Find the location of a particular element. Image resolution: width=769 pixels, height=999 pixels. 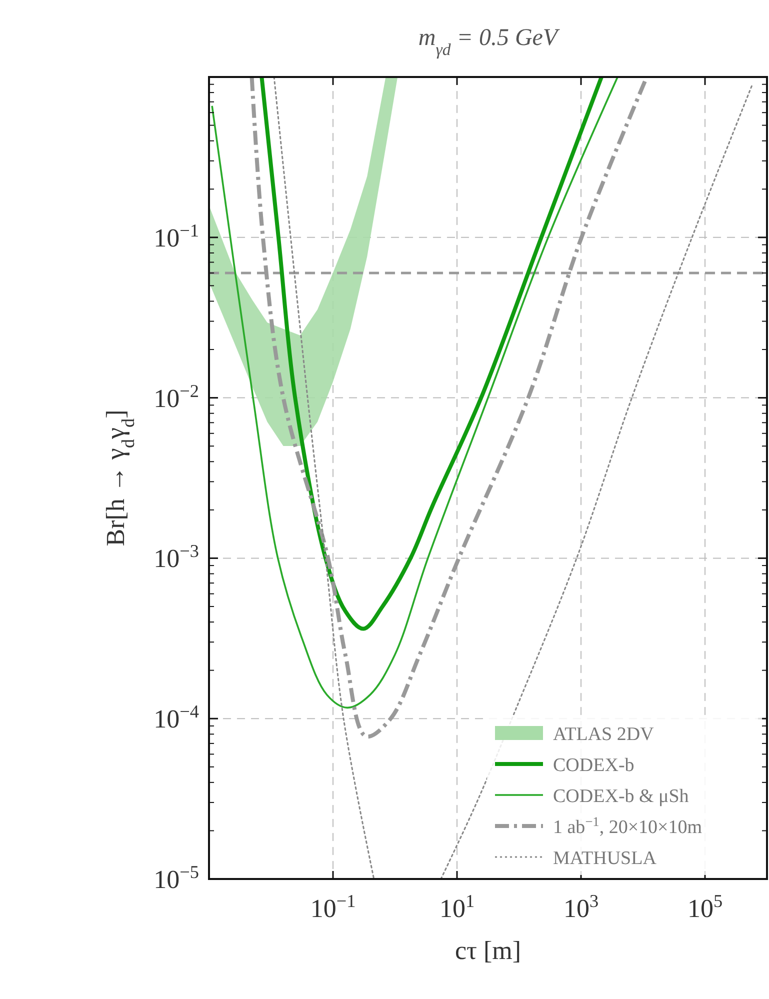

y-tick-label: 10$^{−1}$ is located at coordinates (176, 236).